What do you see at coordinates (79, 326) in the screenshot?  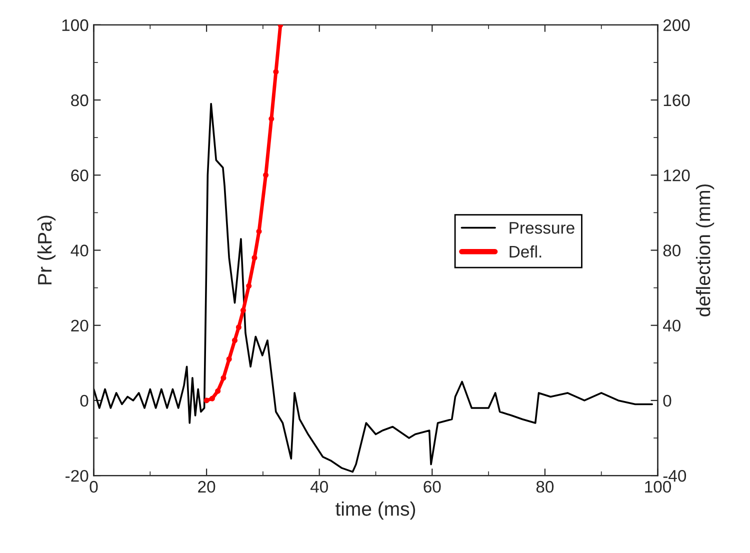 I see `y-tick-label: 20` at bounding box center [79, 326].